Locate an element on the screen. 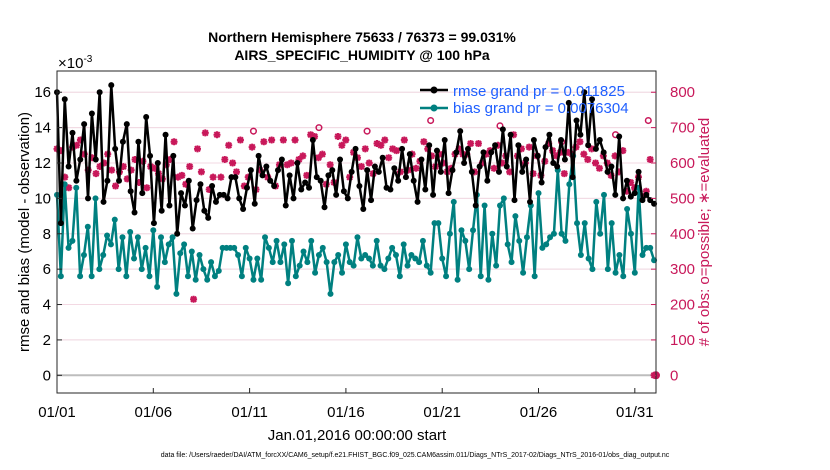 The image size is (830, 470). y-right-tick-label: 300 is located at coordinates (682, 269).